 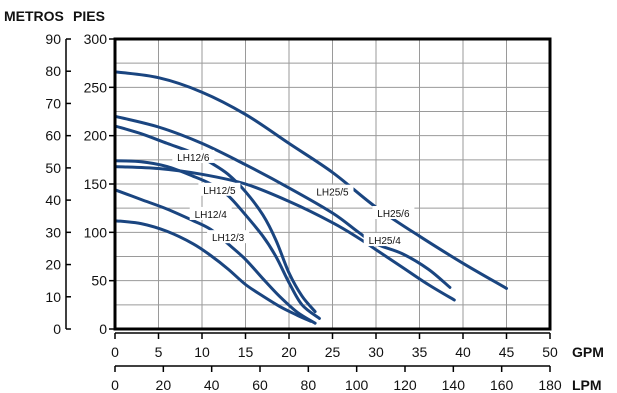 I want to click on metros-tick-label: 10, so click(x=53, y=297).